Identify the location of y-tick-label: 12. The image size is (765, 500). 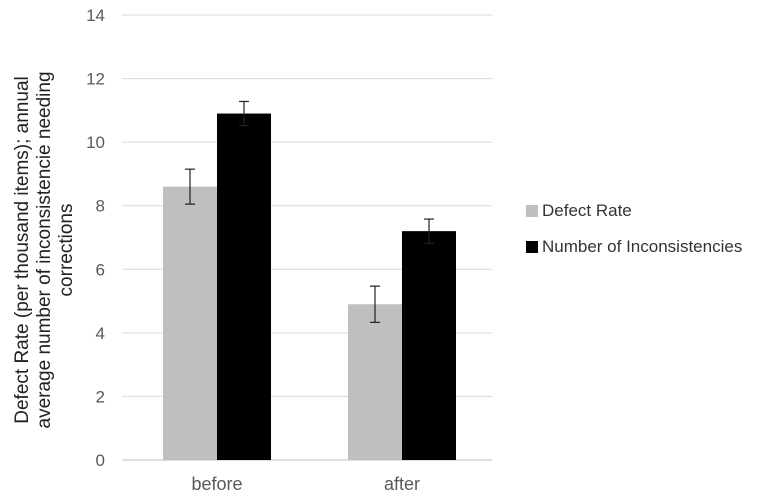
(95, 79).